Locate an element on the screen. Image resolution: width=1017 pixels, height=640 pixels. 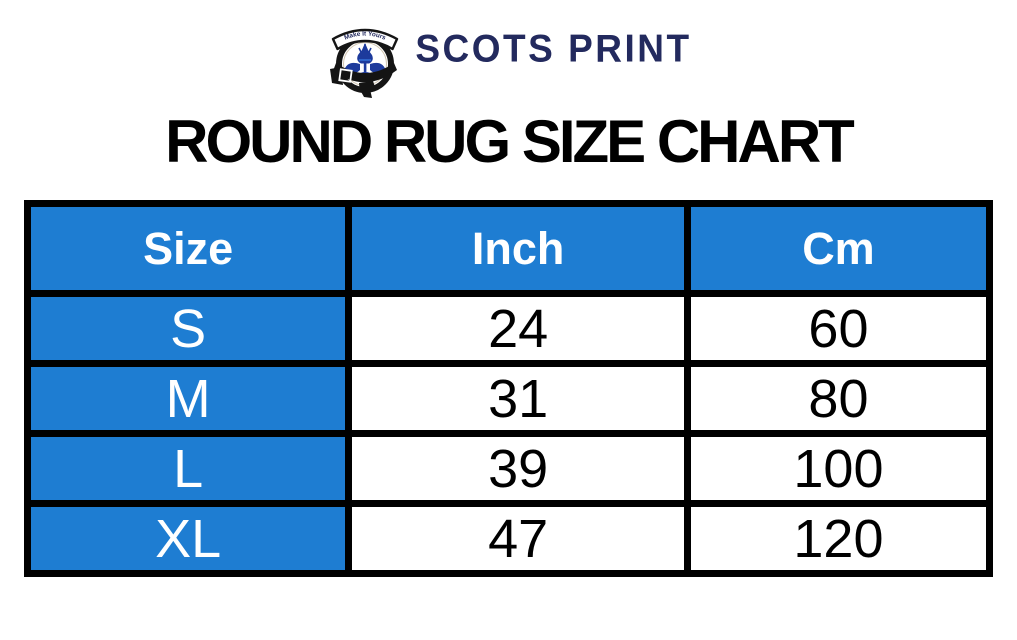
header-row: Size Inch Cm is located at coordinates (508, 248).